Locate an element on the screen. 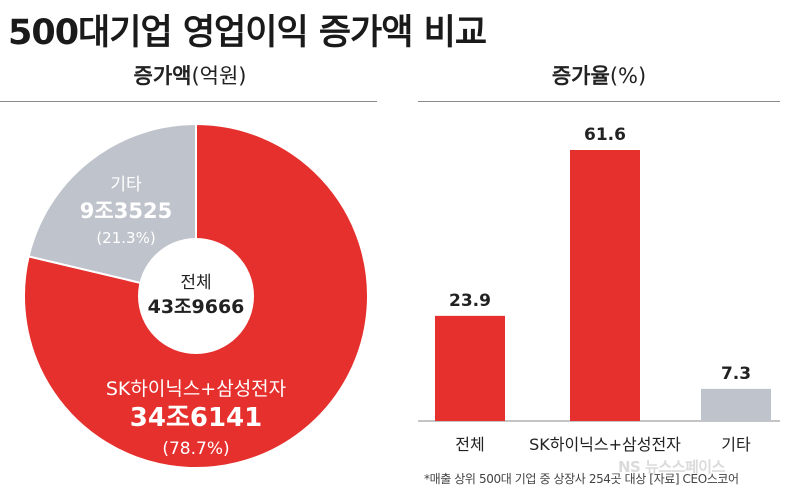  slice-label-gray-value: 9조3525 is located at coordinates (126, 211).